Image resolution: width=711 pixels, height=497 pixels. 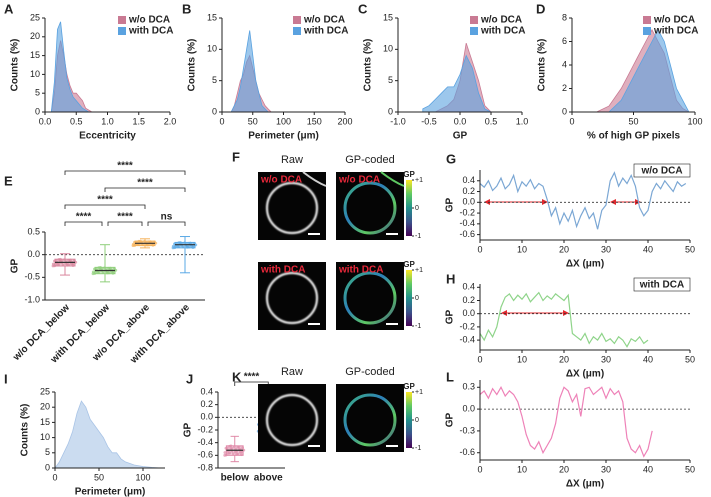 What do you see at coordinates (45, 391) in the screenshot?
I see `y-tick-label: 25` at bounding box center [45, 391].